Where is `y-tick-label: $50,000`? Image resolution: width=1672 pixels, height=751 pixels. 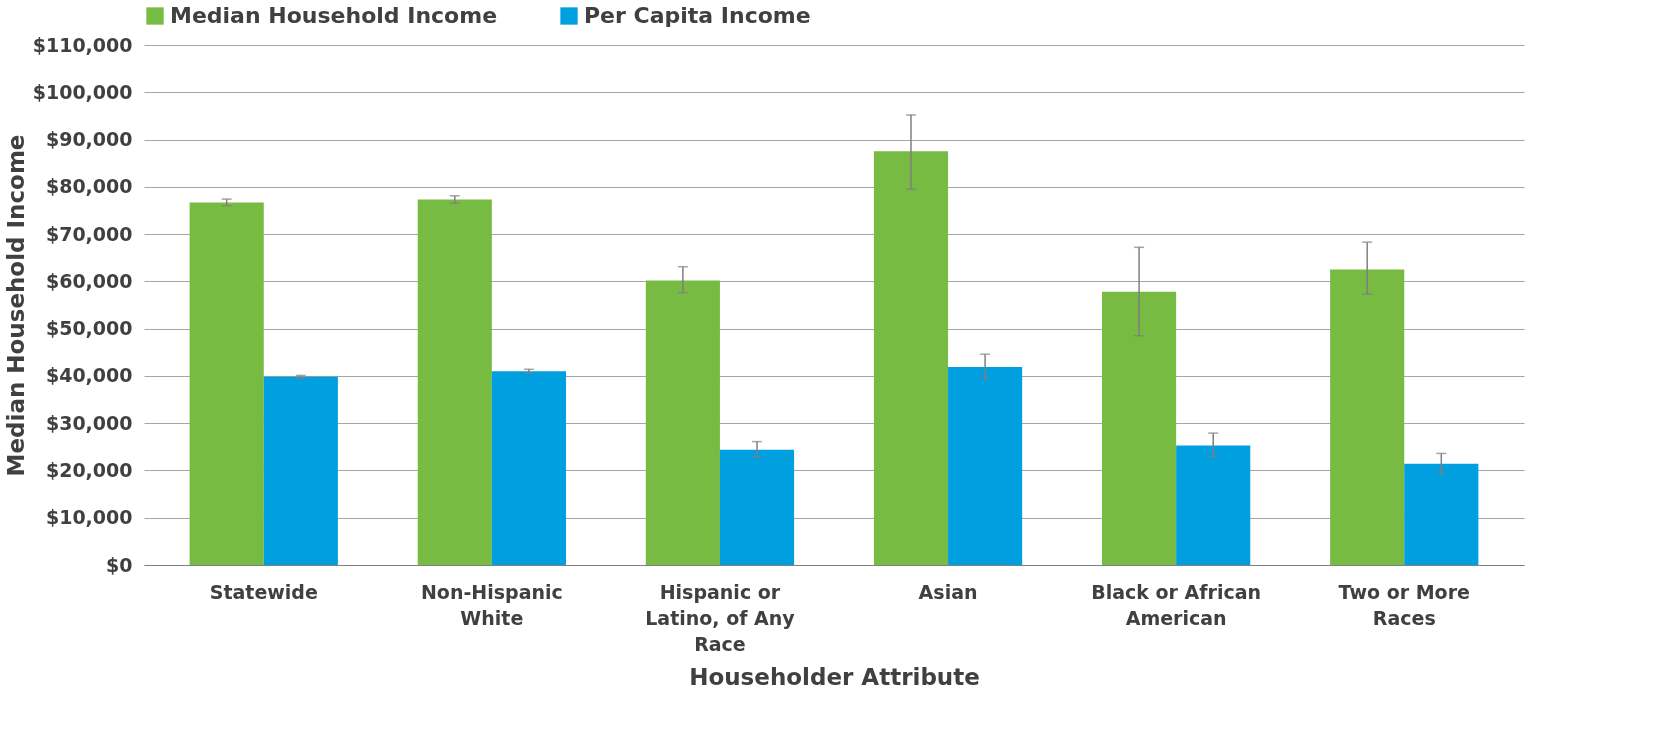
y-tick-label: $50,000 is located at coordinates (89, 328).